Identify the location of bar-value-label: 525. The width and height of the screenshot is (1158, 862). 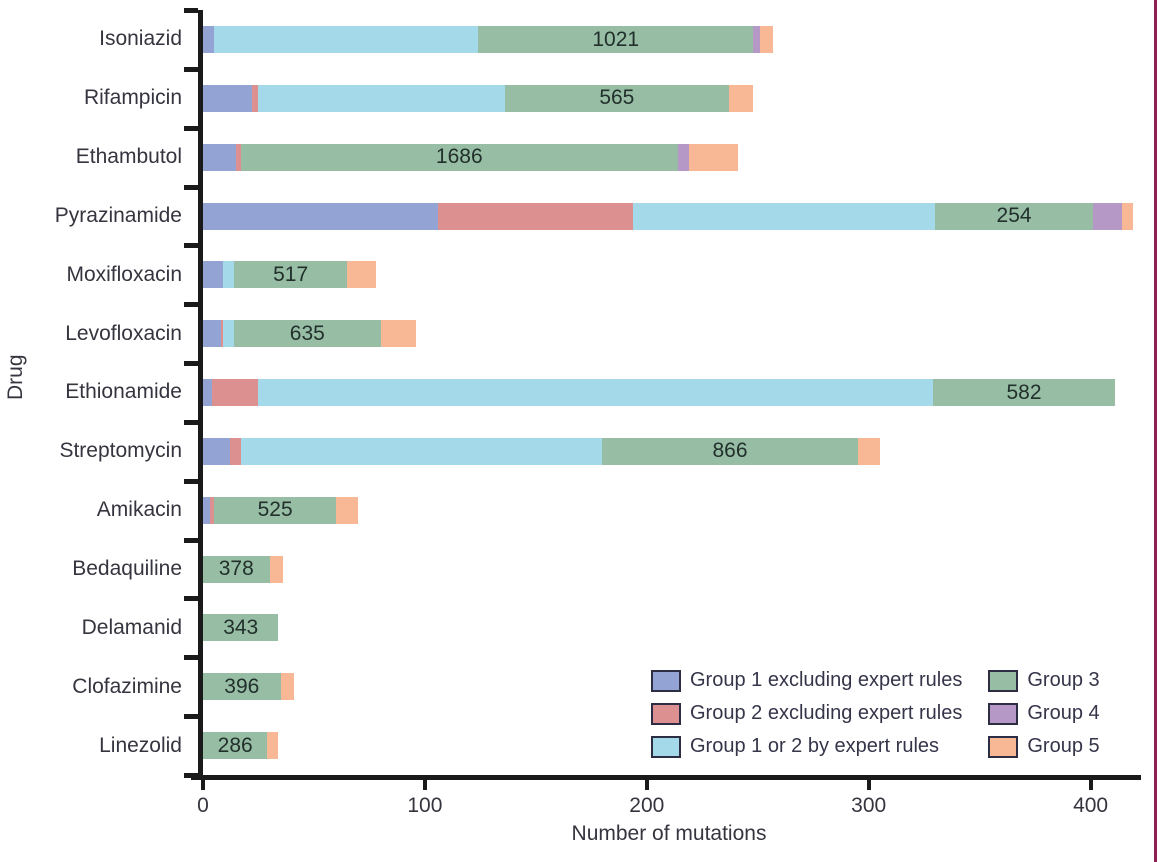
(275, 510).